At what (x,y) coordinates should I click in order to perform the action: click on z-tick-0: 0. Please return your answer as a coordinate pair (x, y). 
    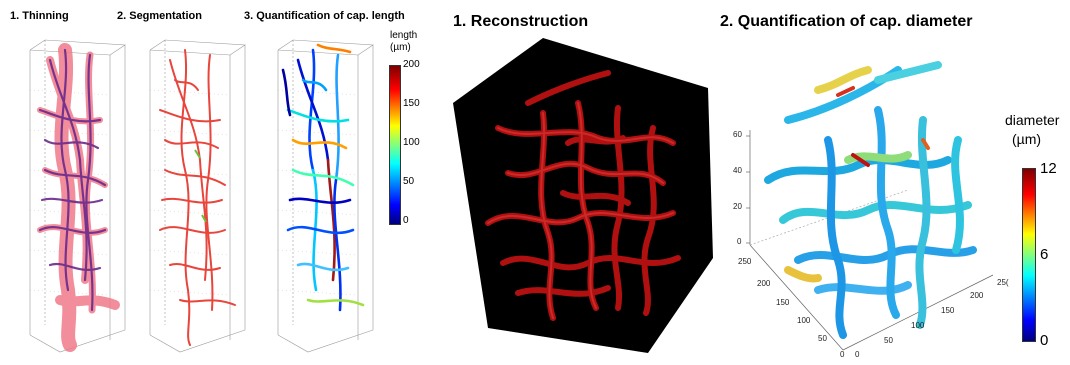
    Looking at the image, I should click on (739, 241).